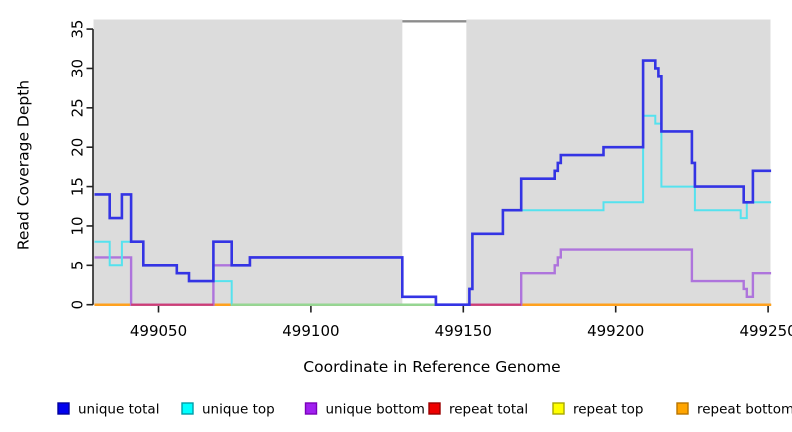 This screenshot has width=792, height=432. Describe the element at coordinates (615, 331) in the screenshot. I see `x-tick-label: 499200` at that location.